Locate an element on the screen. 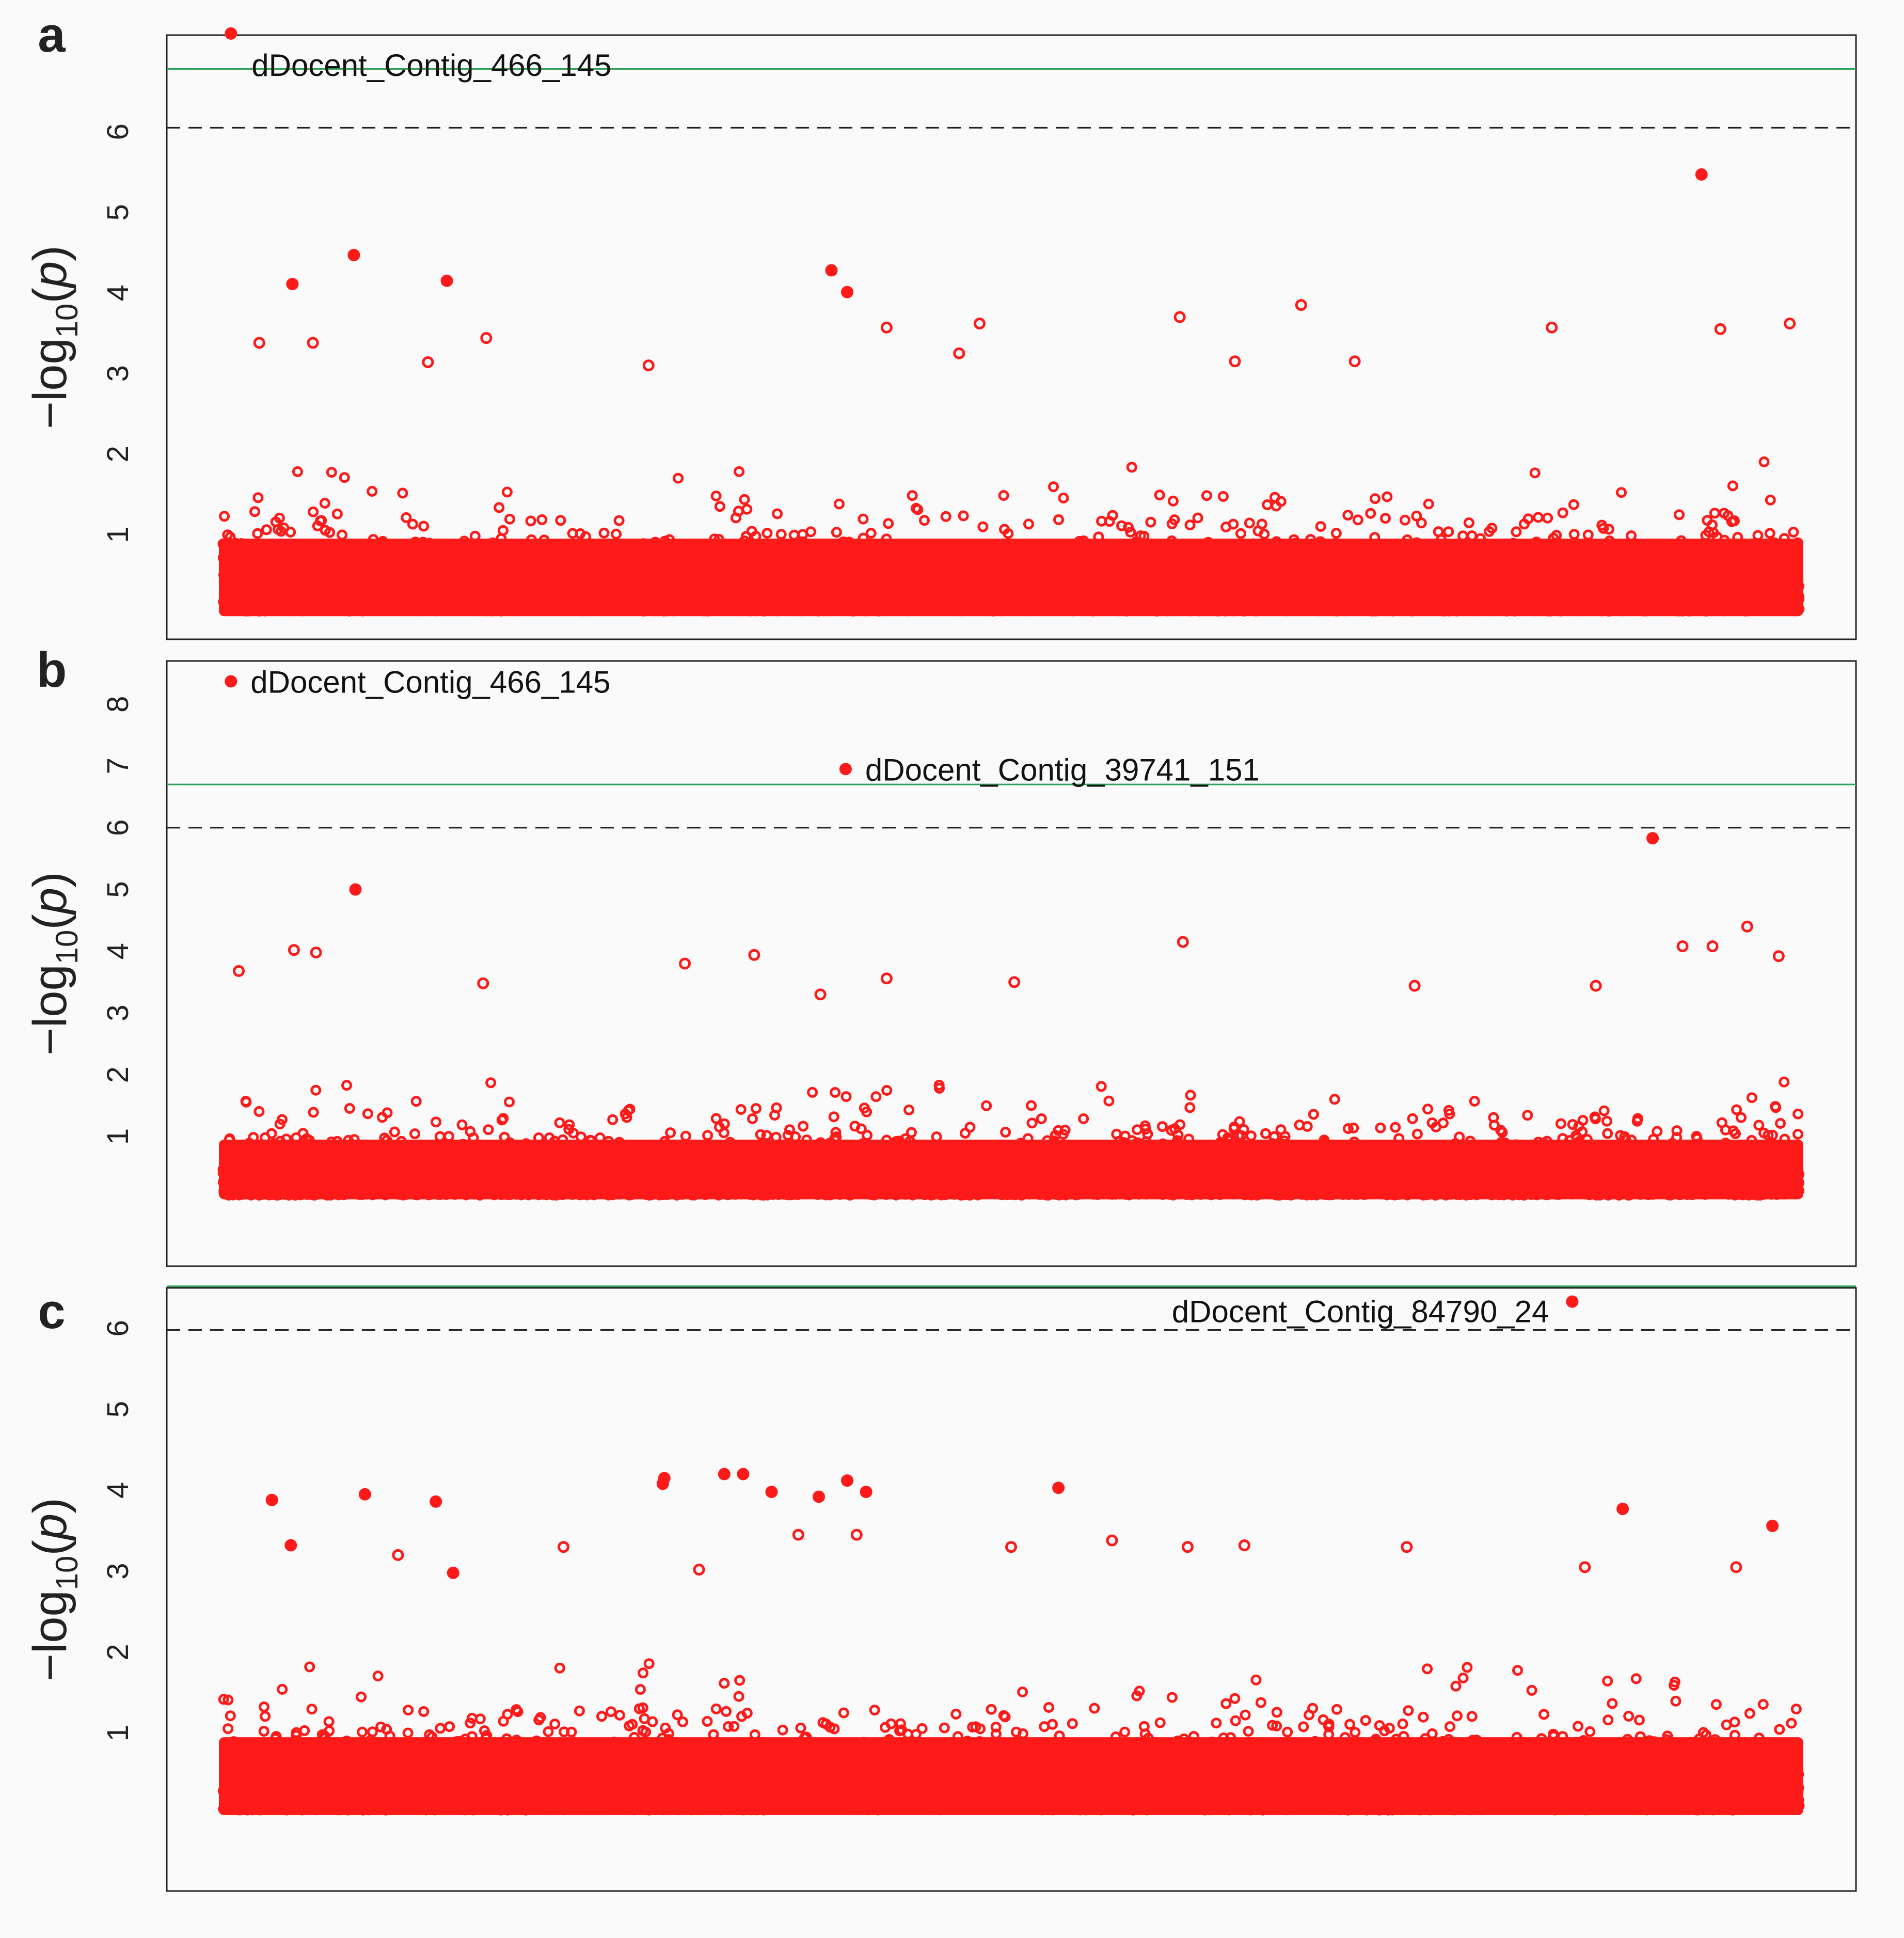 This screenshot has height=1938, width=1904. snp-annotation-label: dDocent_Contig_39741_151 is located at coordinates (1062, 769).